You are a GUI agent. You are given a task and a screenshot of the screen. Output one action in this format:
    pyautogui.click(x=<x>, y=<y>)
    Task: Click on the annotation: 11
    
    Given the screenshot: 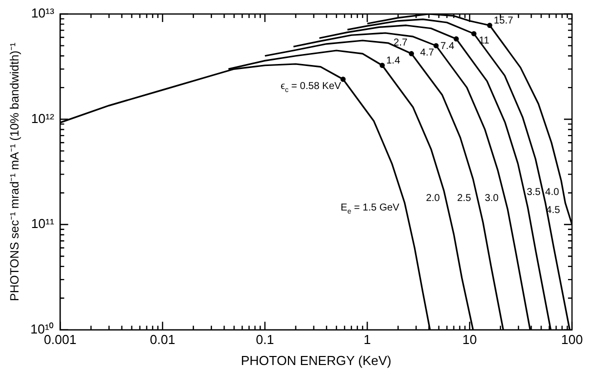 What is the action you would take?
    pyautogui.click(x=484, y=41)
    